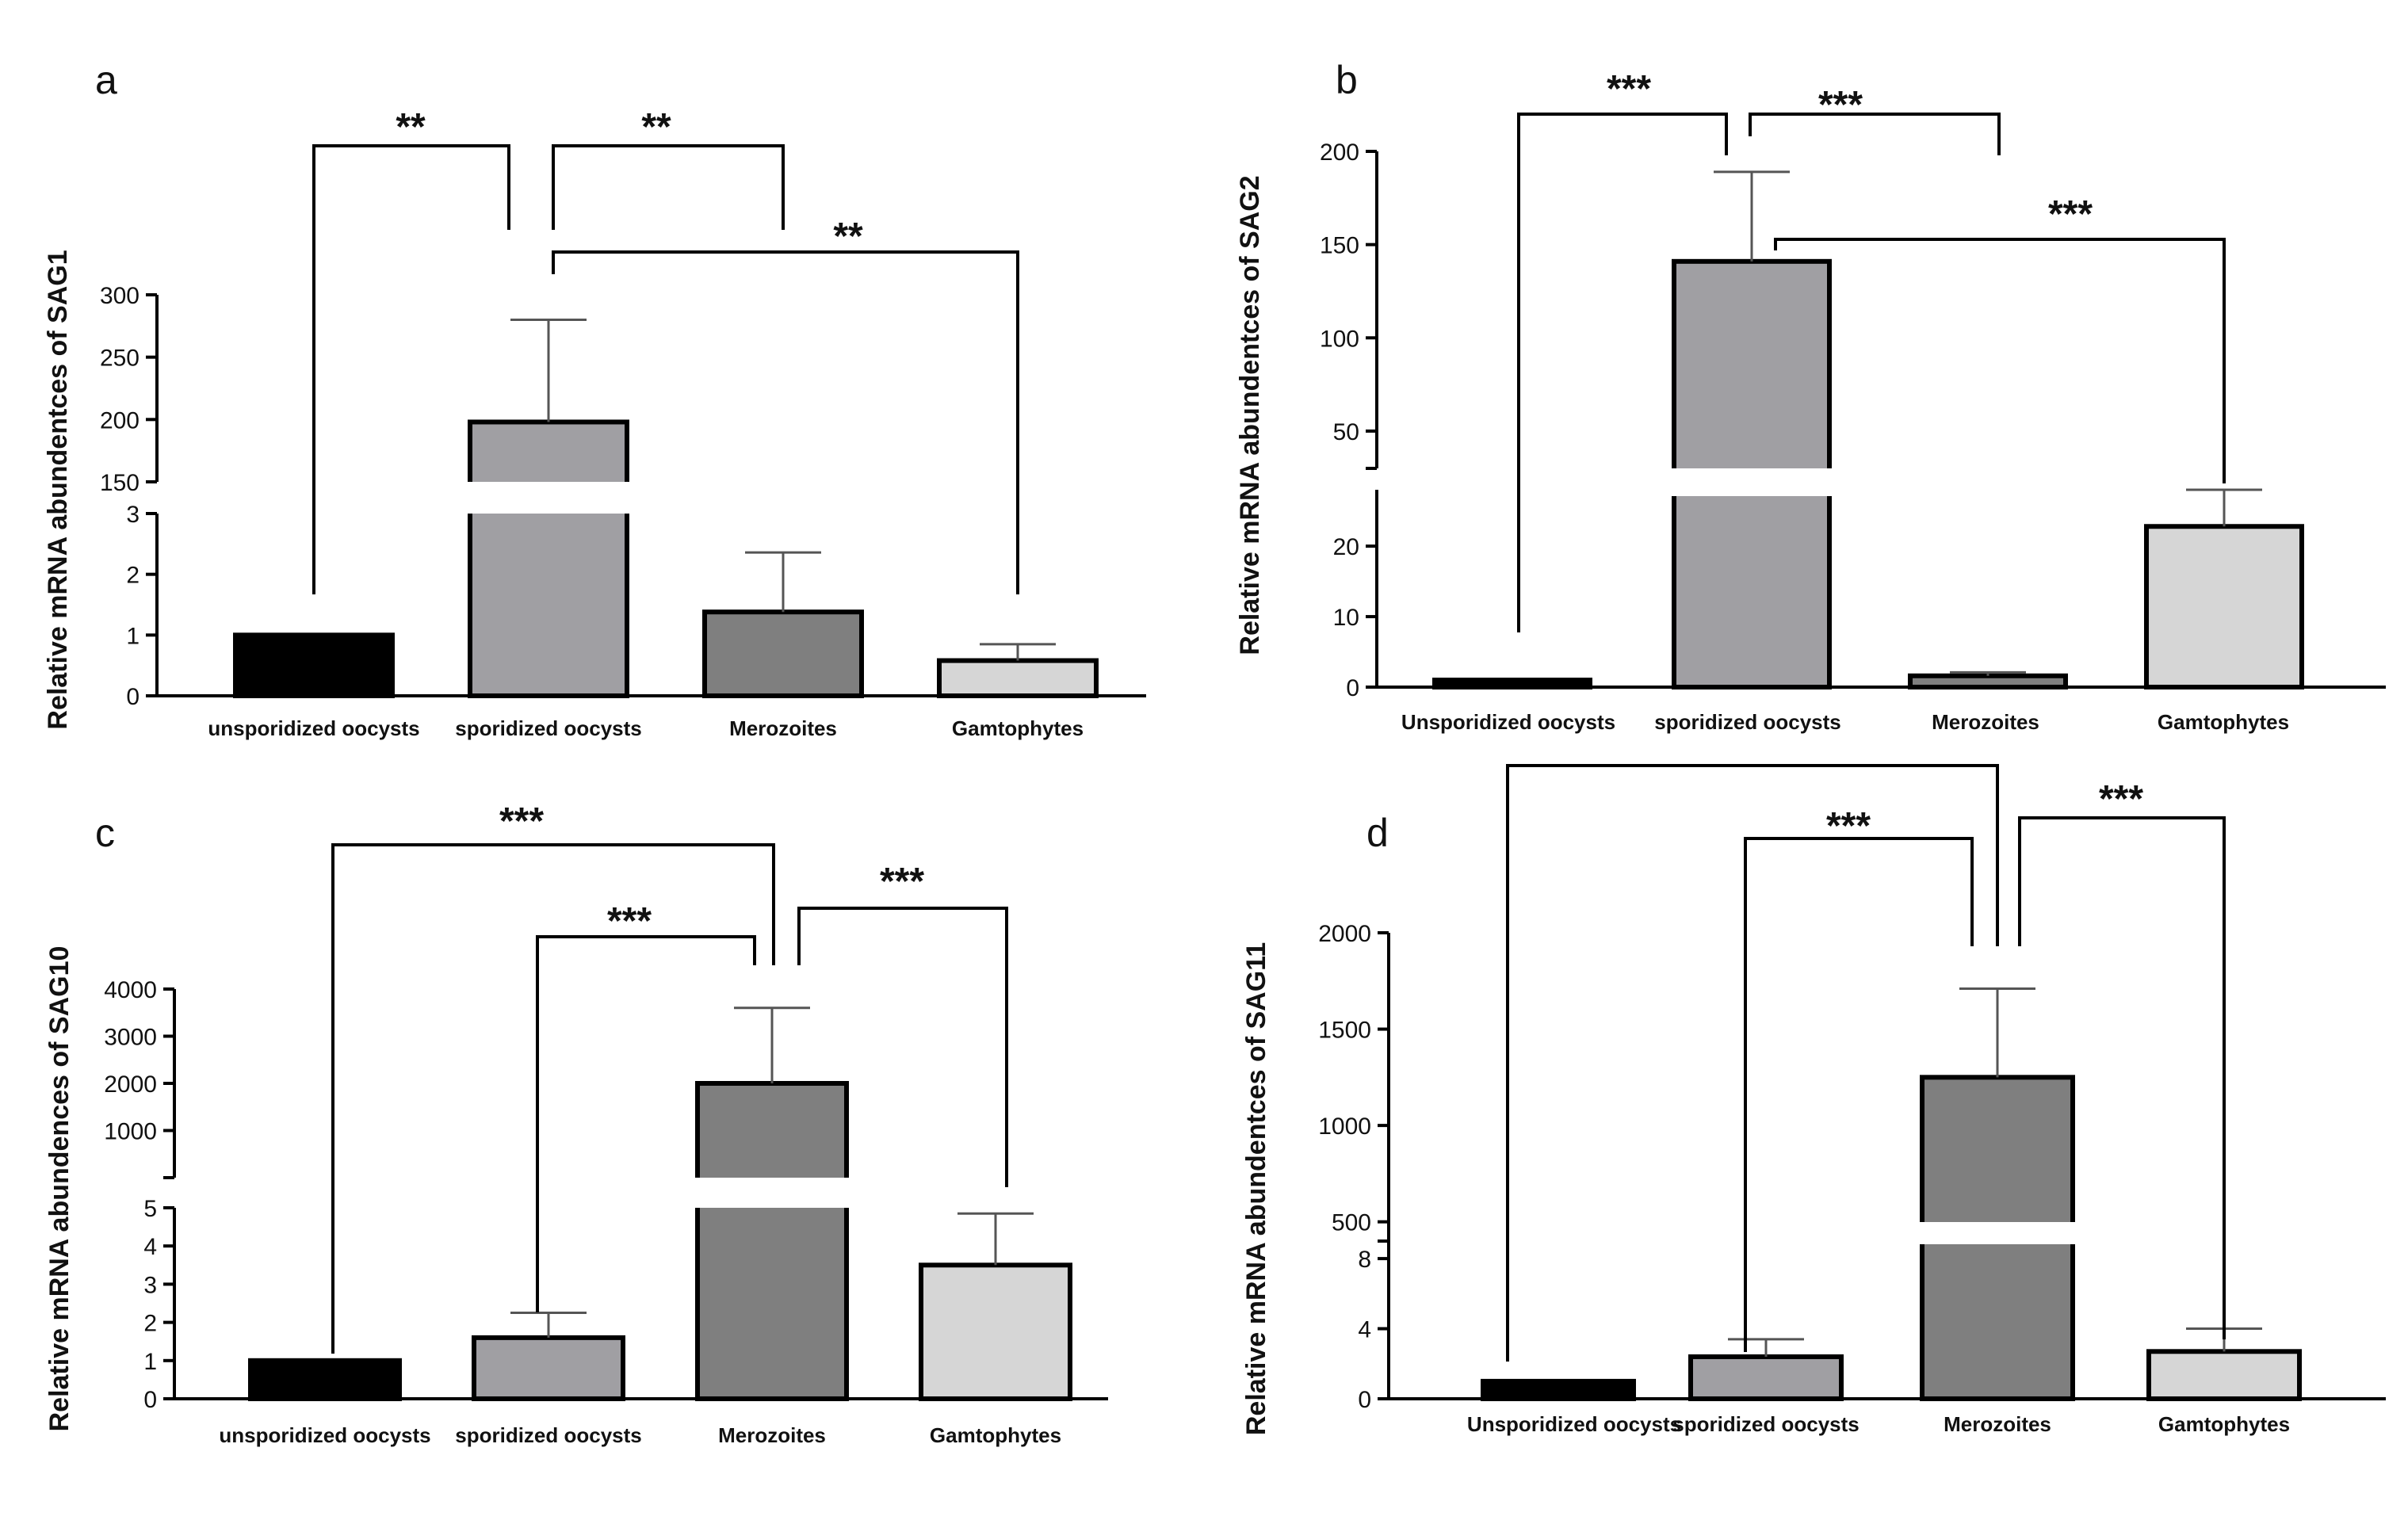  I want to click on y-tick-label: 100, so click(1339, 339).